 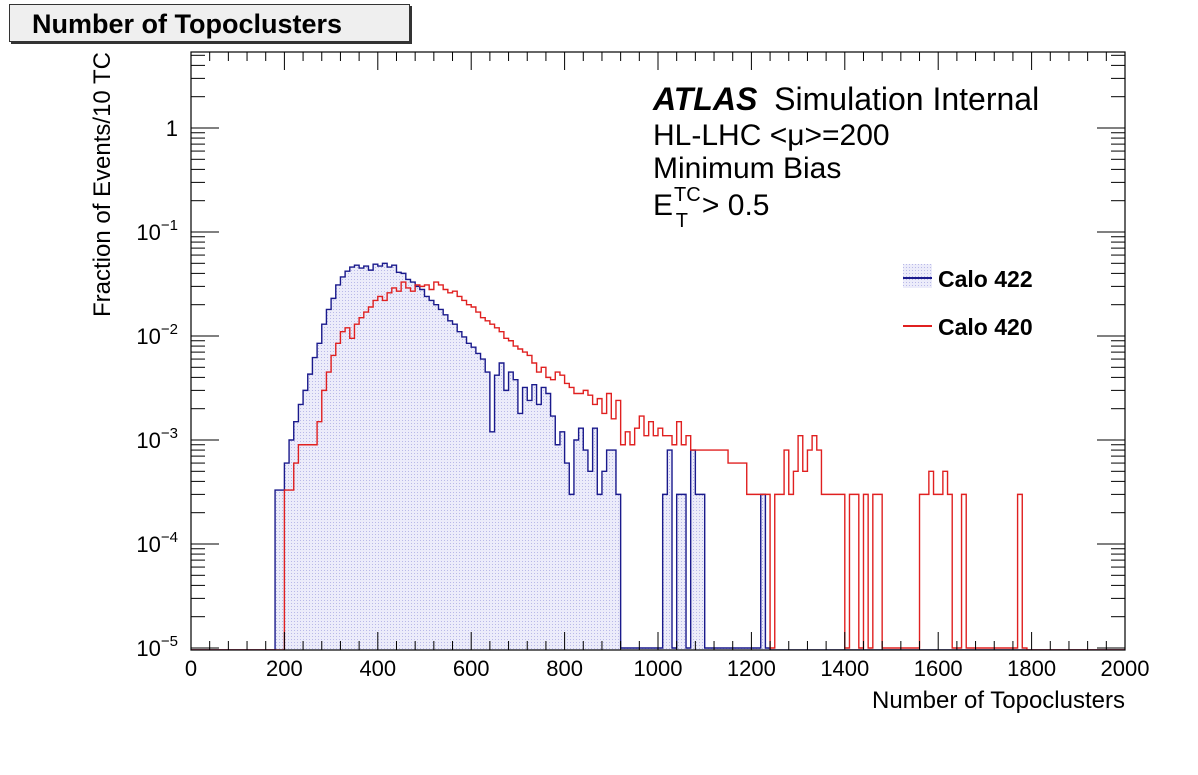 What do you see at coordinates (938, 668) in the screenshot?
I see `x-tick-label: 1600` at bounding box center [938, 668].